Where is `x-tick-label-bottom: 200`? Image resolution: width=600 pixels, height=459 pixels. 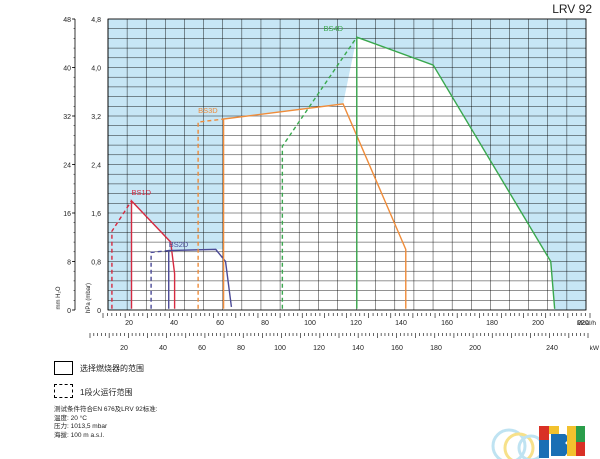 x-tick-label-bottom: 200 is located at coordinates (475, 348).